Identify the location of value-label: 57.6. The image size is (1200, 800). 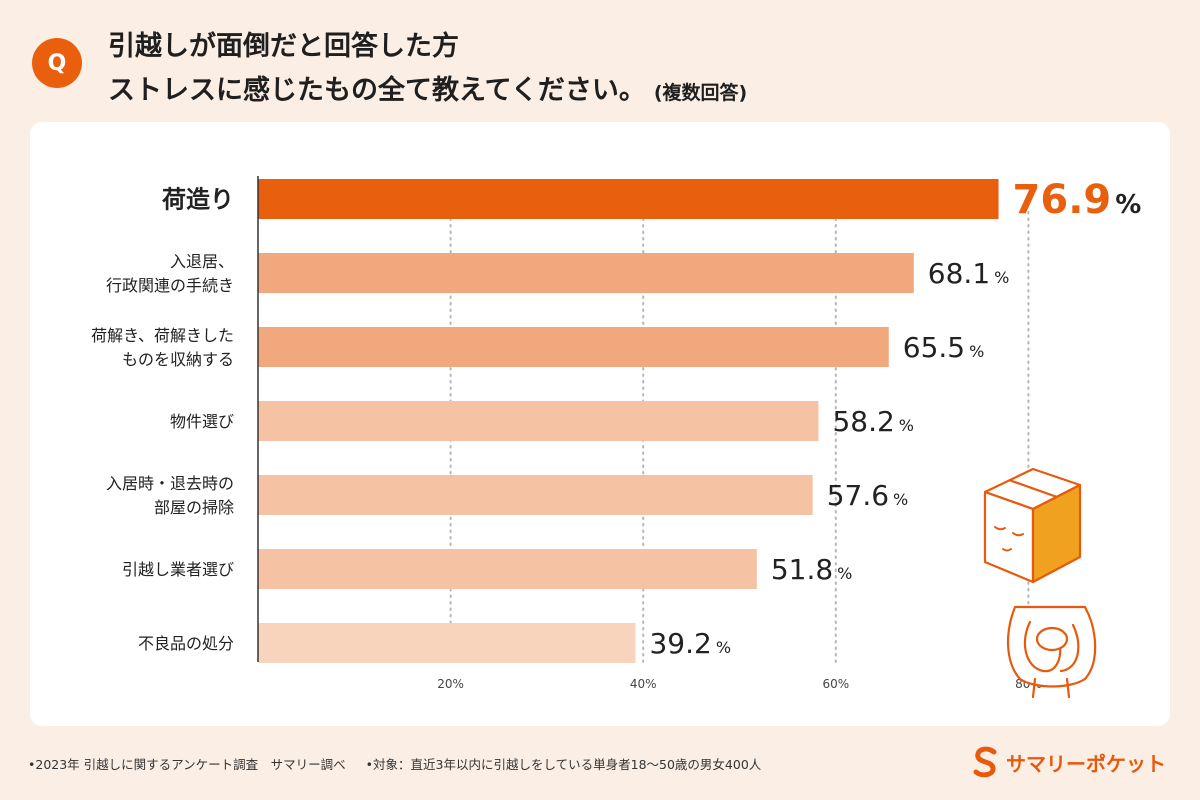
(858, 495).